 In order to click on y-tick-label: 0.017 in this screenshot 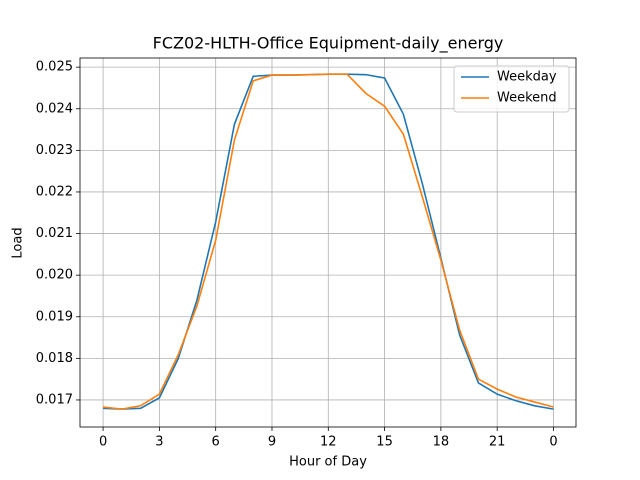, I will do `click(54, 399)`.